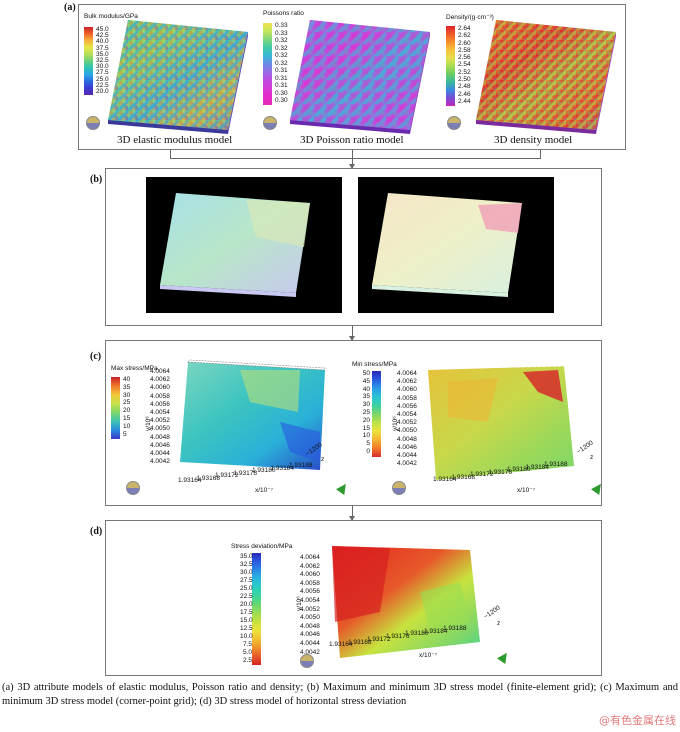 This screenshot has height=732, width=680. I want to click on tick-label: 5, so click(125, 434).